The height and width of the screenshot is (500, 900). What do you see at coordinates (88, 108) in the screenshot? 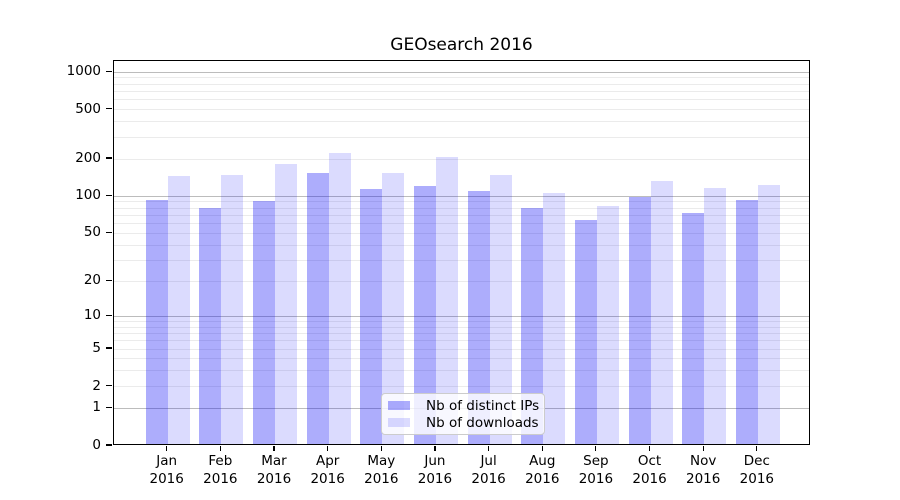
I see `y-tick-label: 500` at bounding box center [88, 108].